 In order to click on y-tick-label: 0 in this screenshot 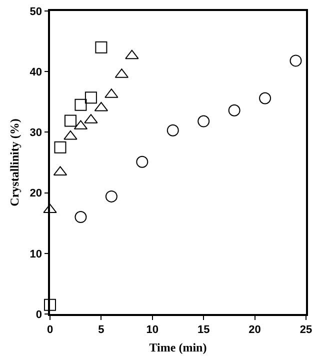, I will do `click(39, 314)`.